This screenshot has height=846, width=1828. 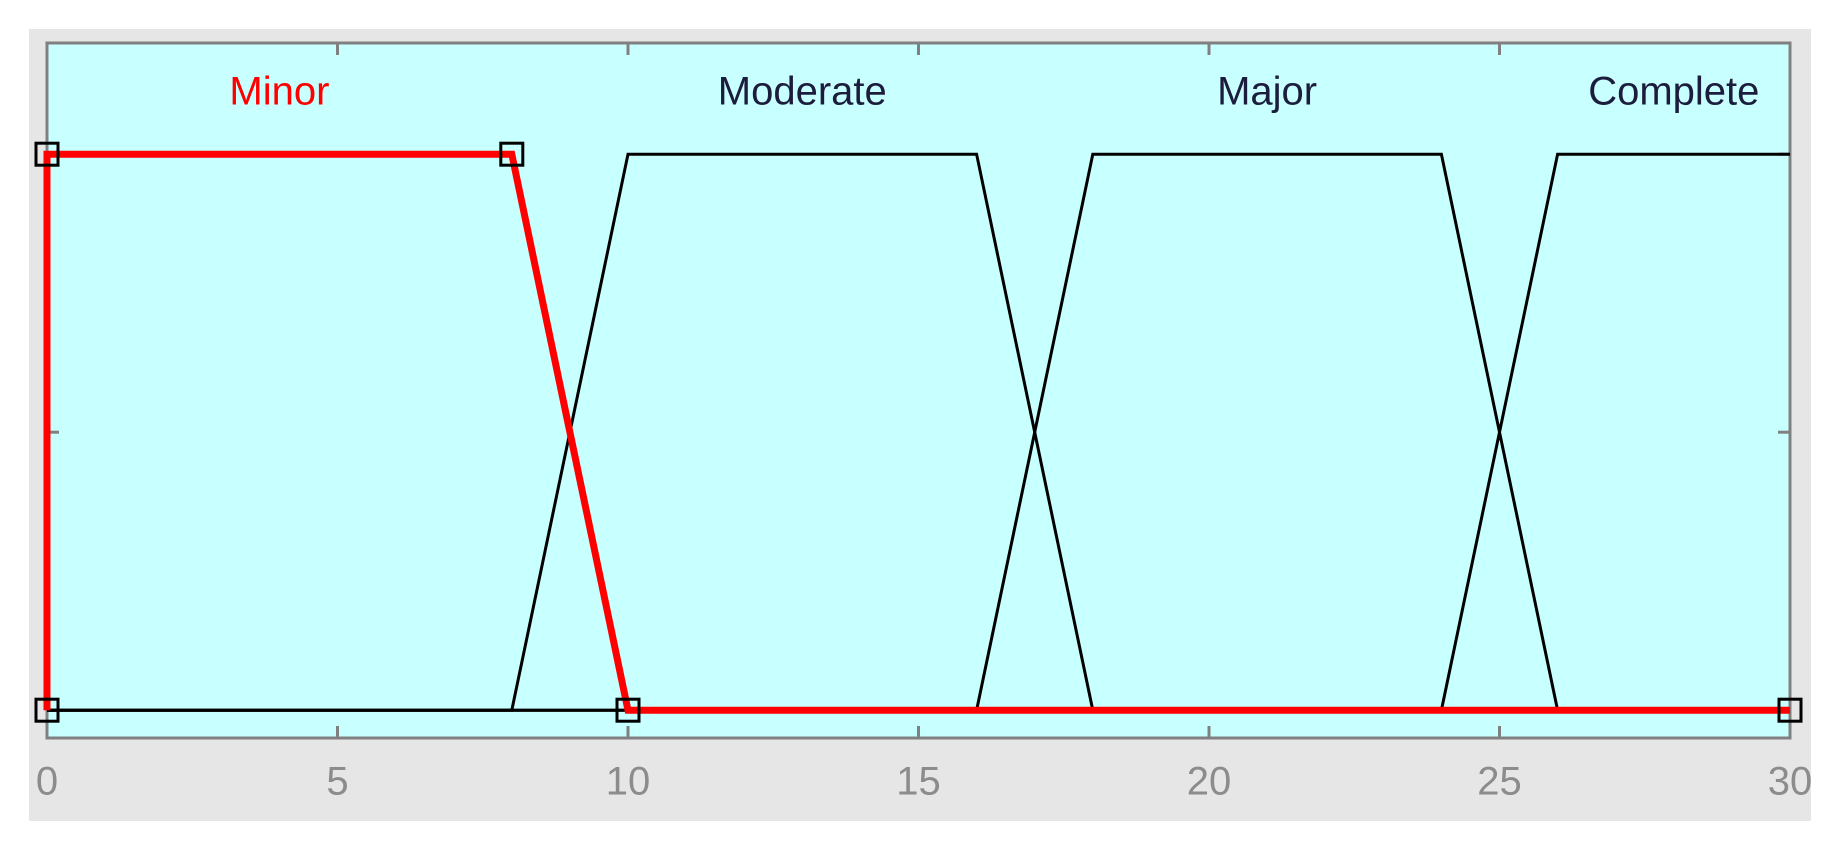 What do you see at coordinates (1499, 782) in the screenshot?
I see `x-tick-label: 25` at bounding box center [1499, 782].